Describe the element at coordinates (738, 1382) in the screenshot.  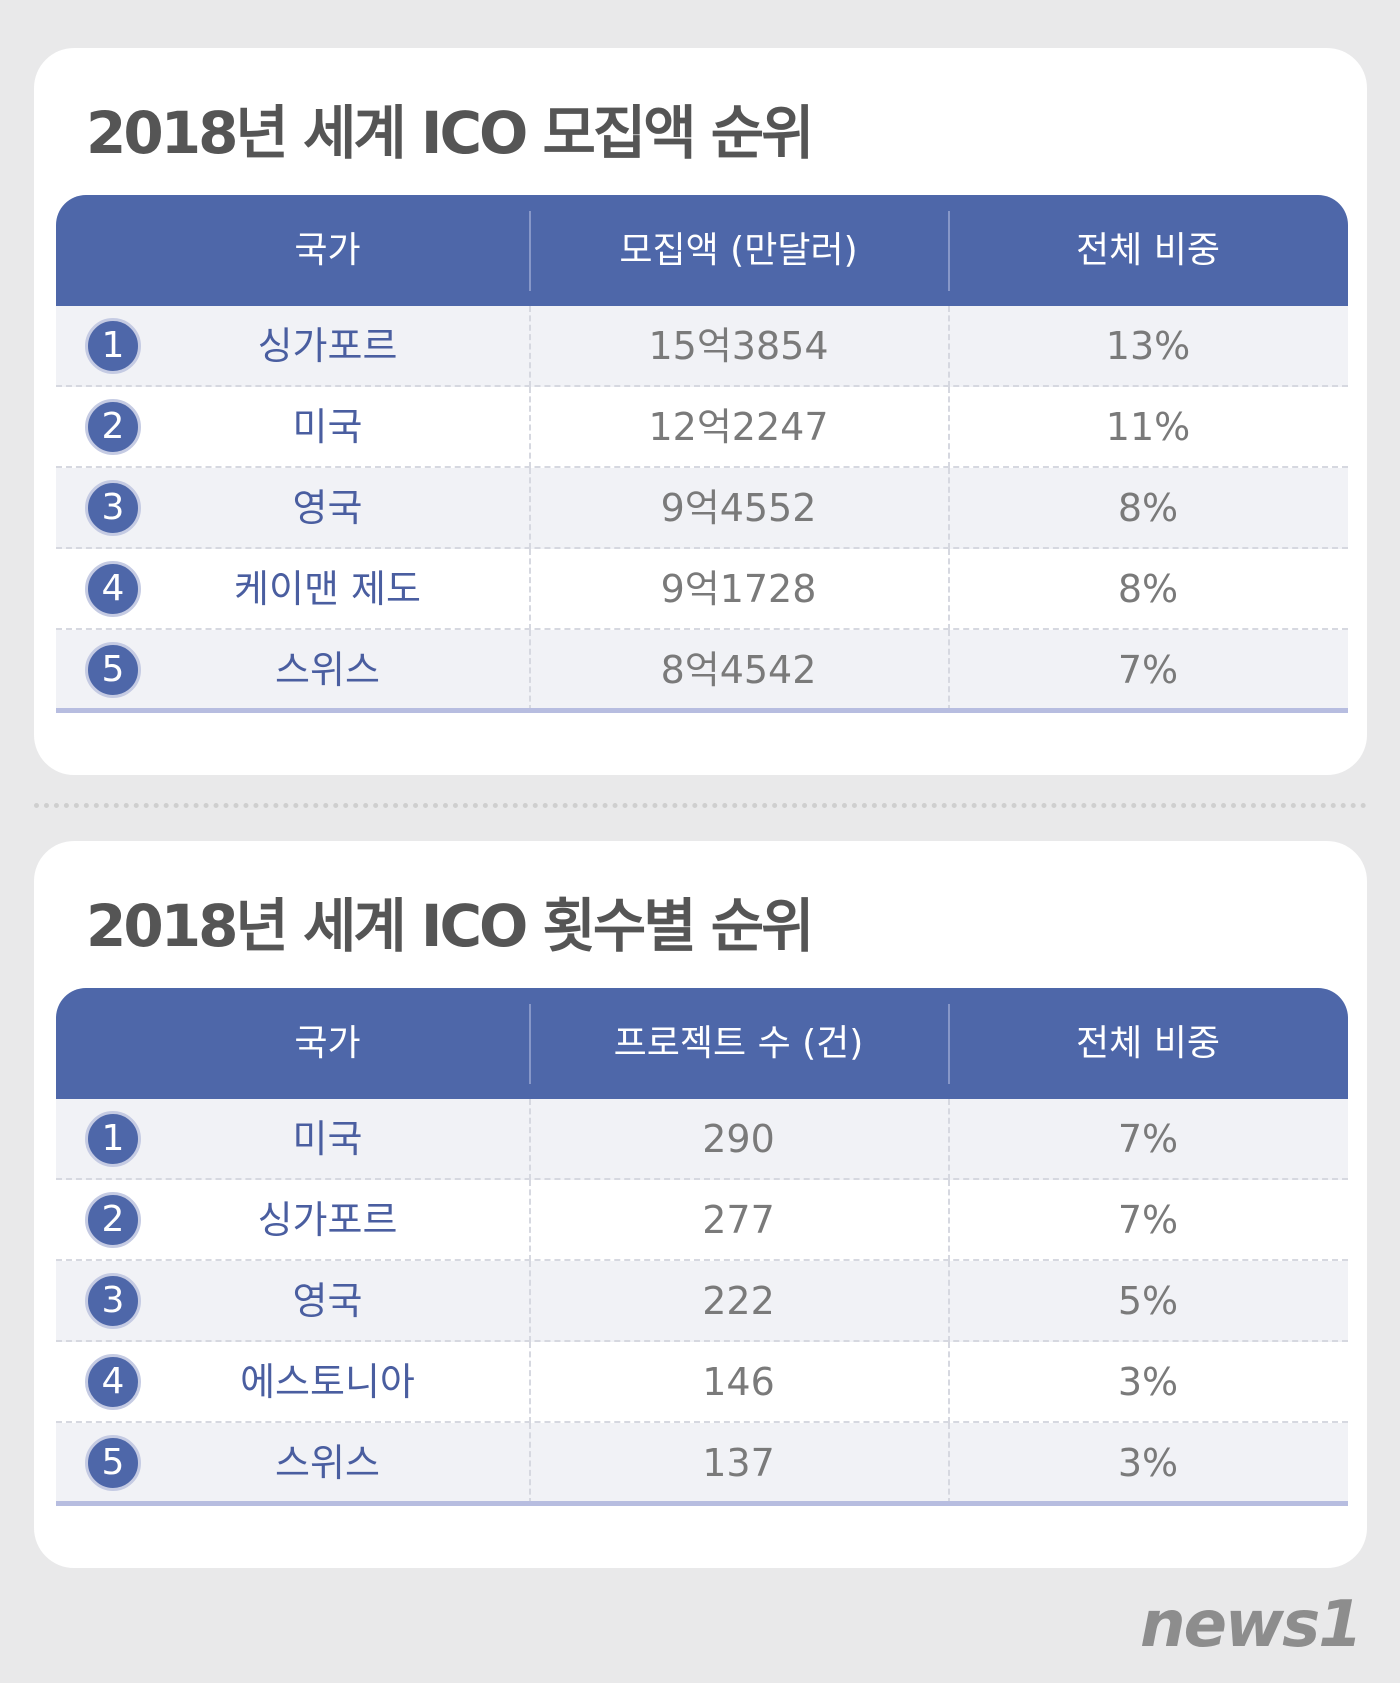
I see `value: 146` at that location.